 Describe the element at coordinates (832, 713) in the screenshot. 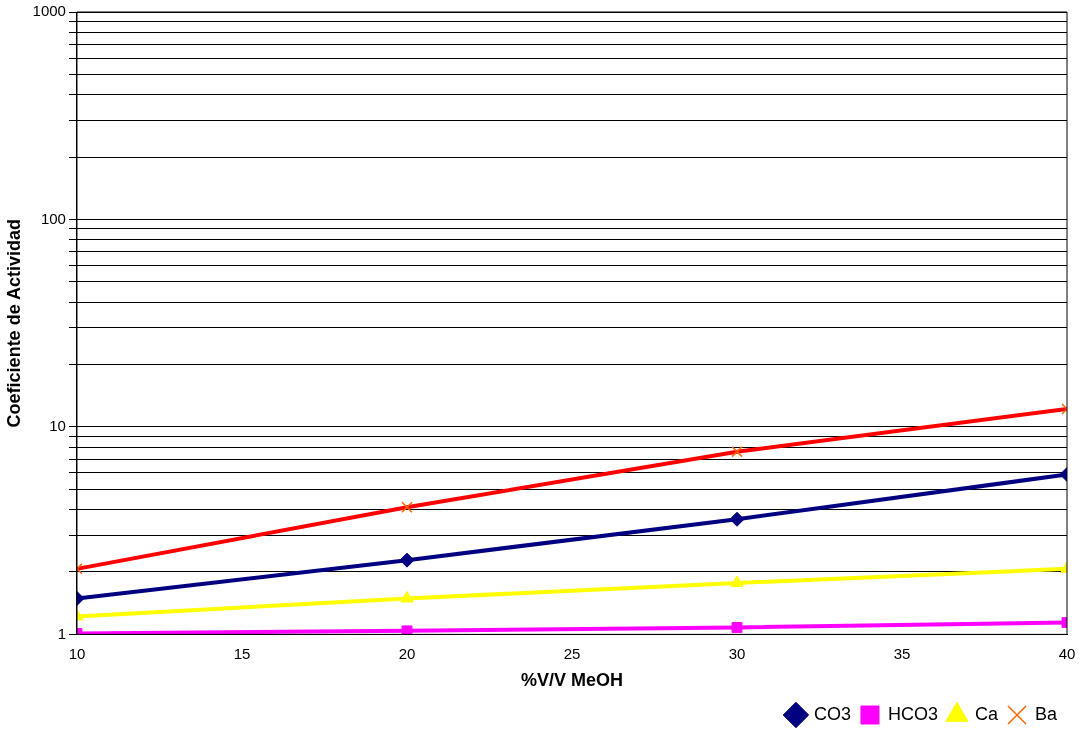

I see `legend-label: CO3` at that location.